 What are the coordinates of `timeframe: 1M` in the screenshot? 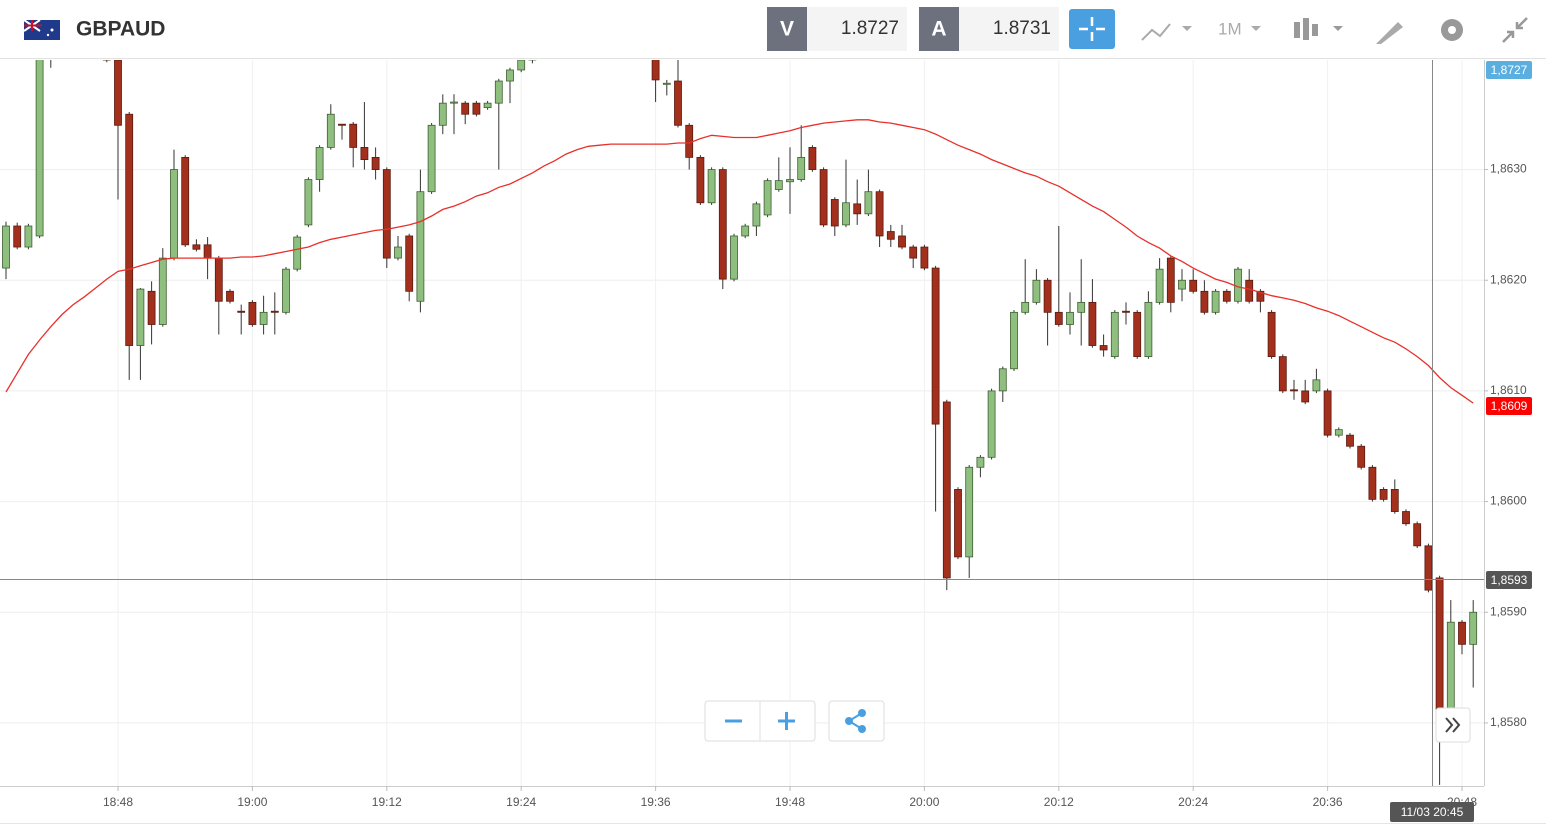 It's located at (1230, 28).